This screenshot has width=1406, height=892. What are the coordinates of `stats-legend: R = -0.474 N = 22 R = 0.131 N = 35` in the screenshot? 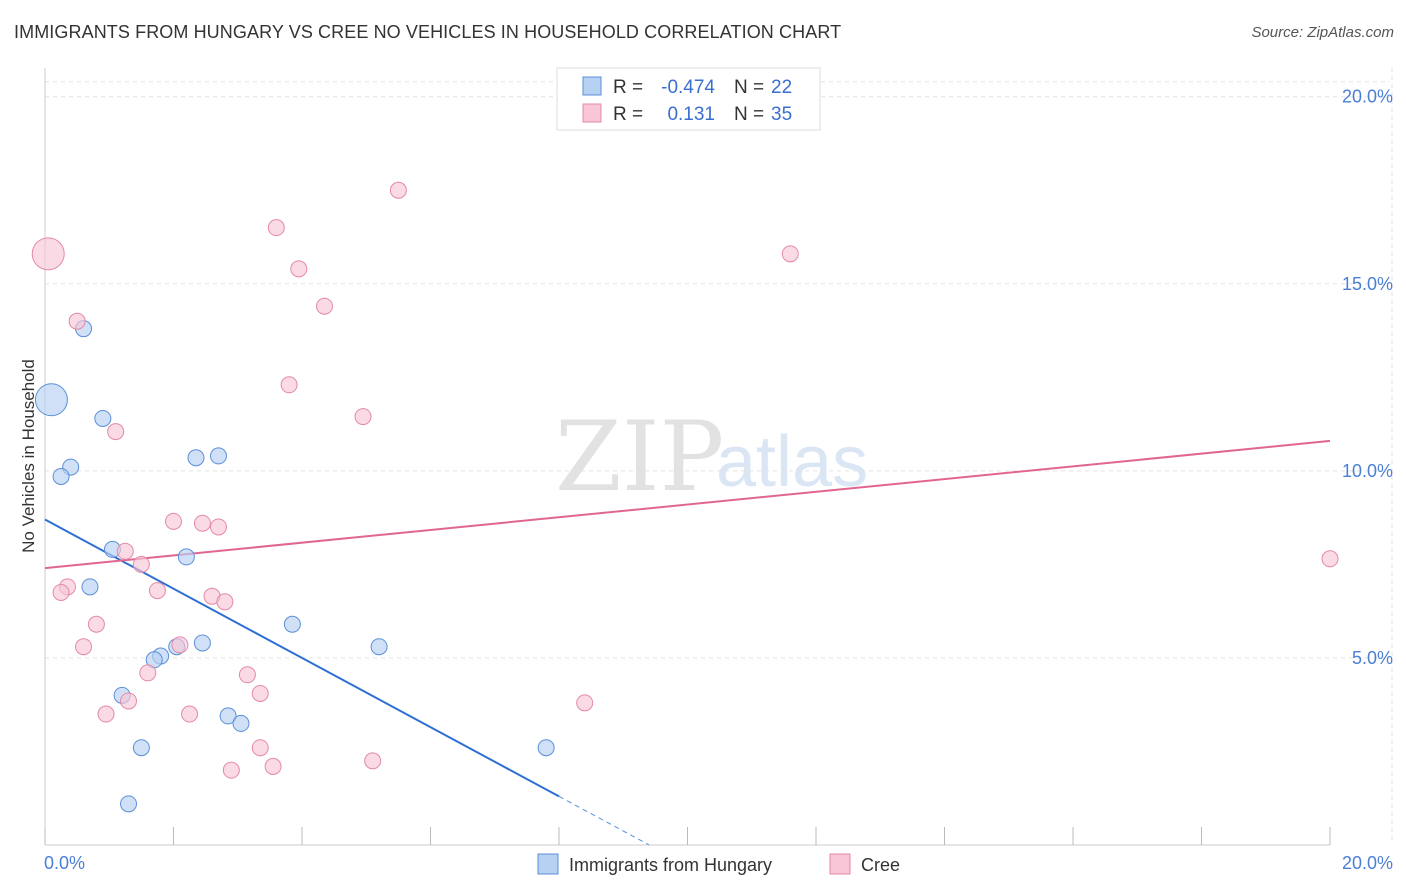 It's located at (688, 99).